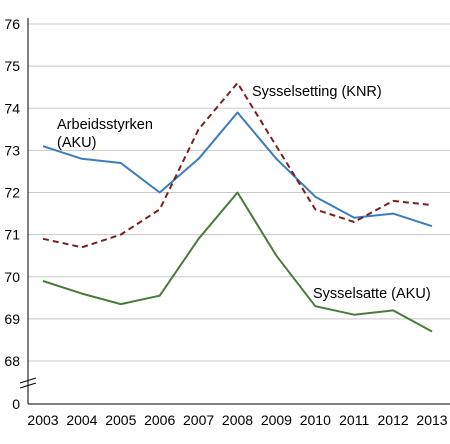 Image resolution: width=450 pixels, height=444 pixels. What do you see at coordinates (12, 66) in the screenshot?
I see `y-tick-label: 75` at bounding box center [12, 66].